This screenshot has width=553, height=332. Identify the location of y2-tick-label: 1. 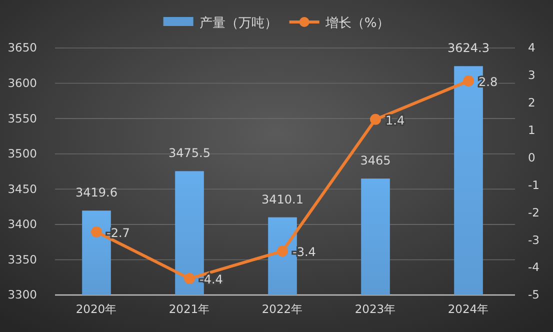
(532, 130).